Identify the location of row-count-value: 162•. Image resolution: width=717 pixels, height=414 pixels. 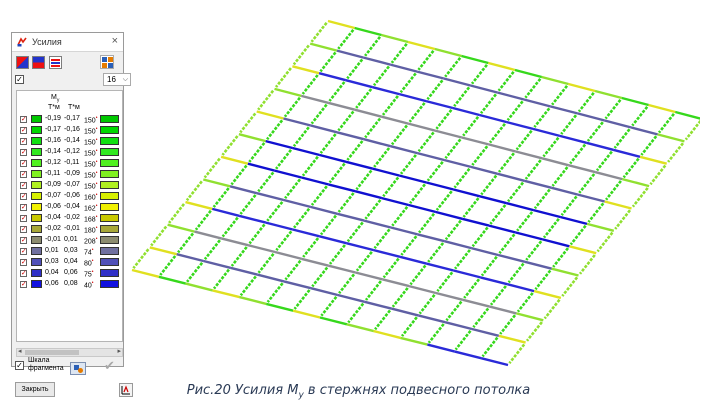
(90, 207).